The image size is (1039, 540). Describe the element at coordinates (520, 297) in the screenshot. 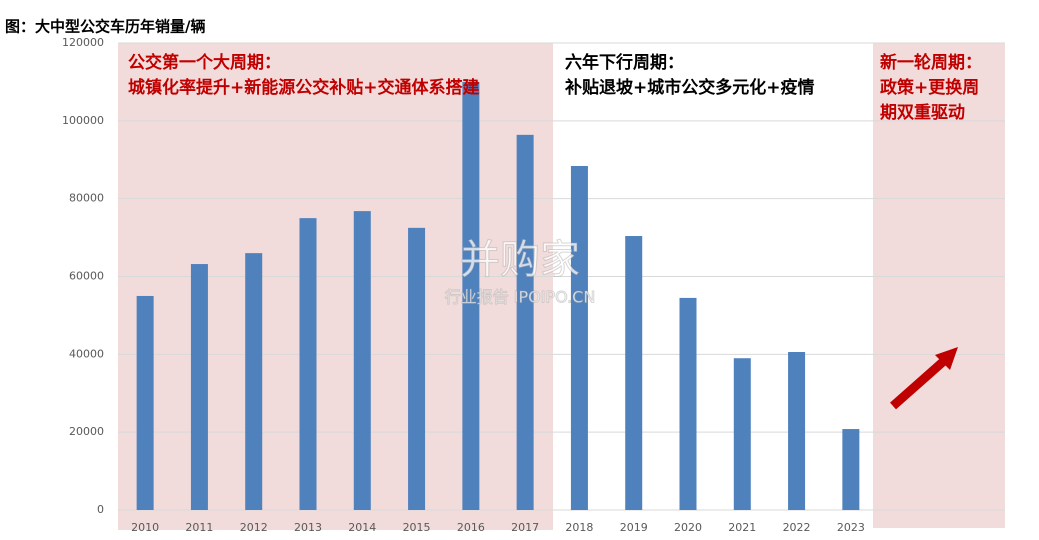

I see `watermark: 行业报告 IPOIPO.CN` at that location.